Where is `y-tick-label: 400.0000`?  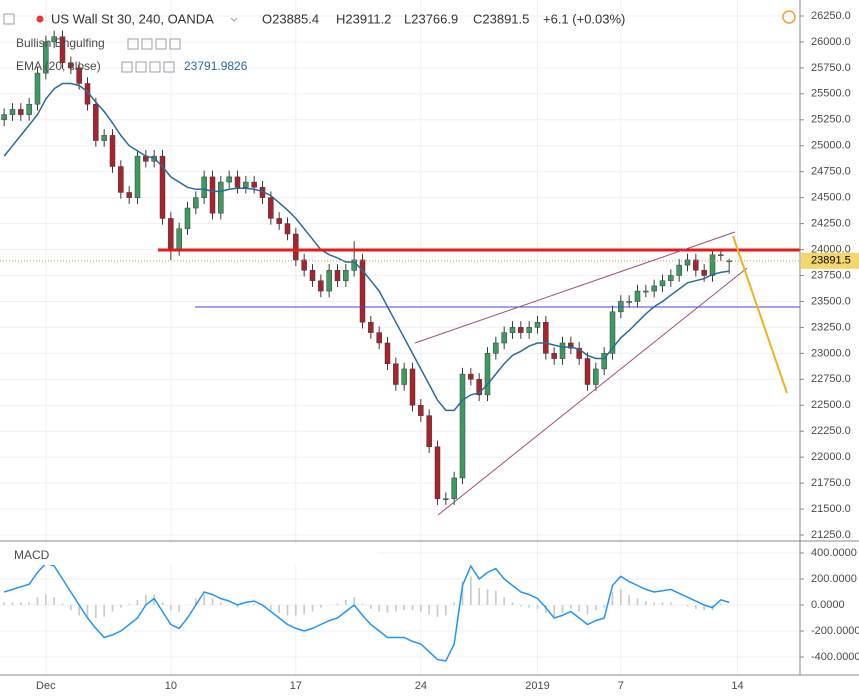 y-tick-label: 400.0000 is located at coordinates (834, 553).